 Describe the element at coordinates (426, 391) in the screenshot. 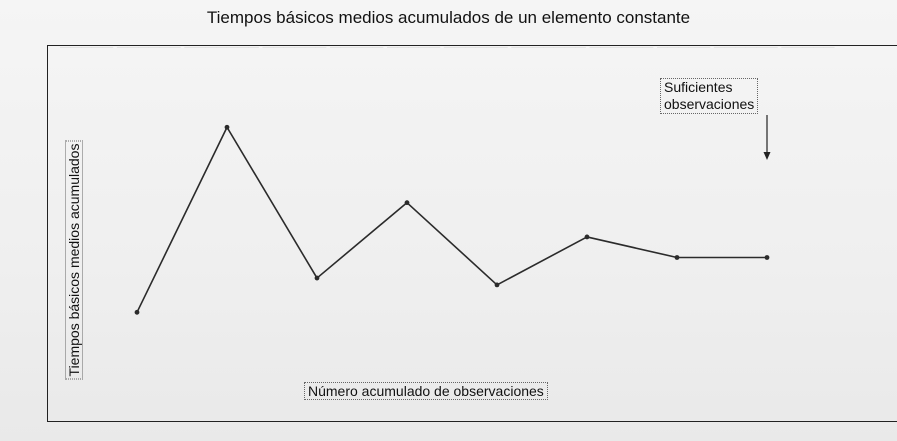

I see `x-axis-label: Número acumulado de observaciones` at that location.